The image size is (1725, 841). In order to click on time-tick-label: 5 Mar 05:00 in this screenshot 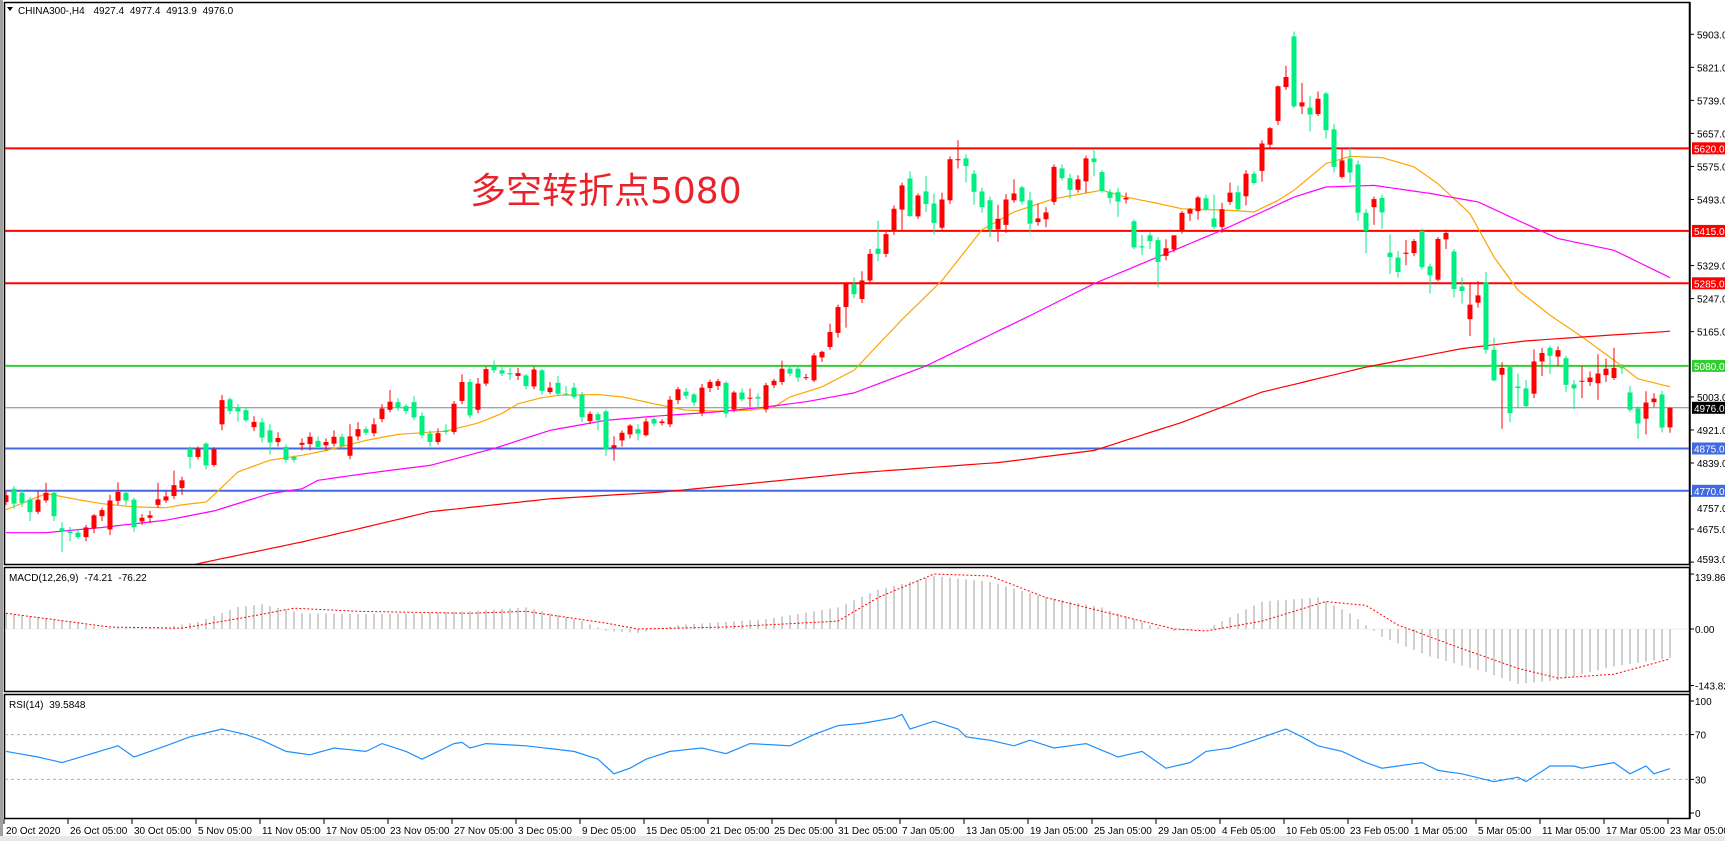, I will do `click(1505, 831)`.